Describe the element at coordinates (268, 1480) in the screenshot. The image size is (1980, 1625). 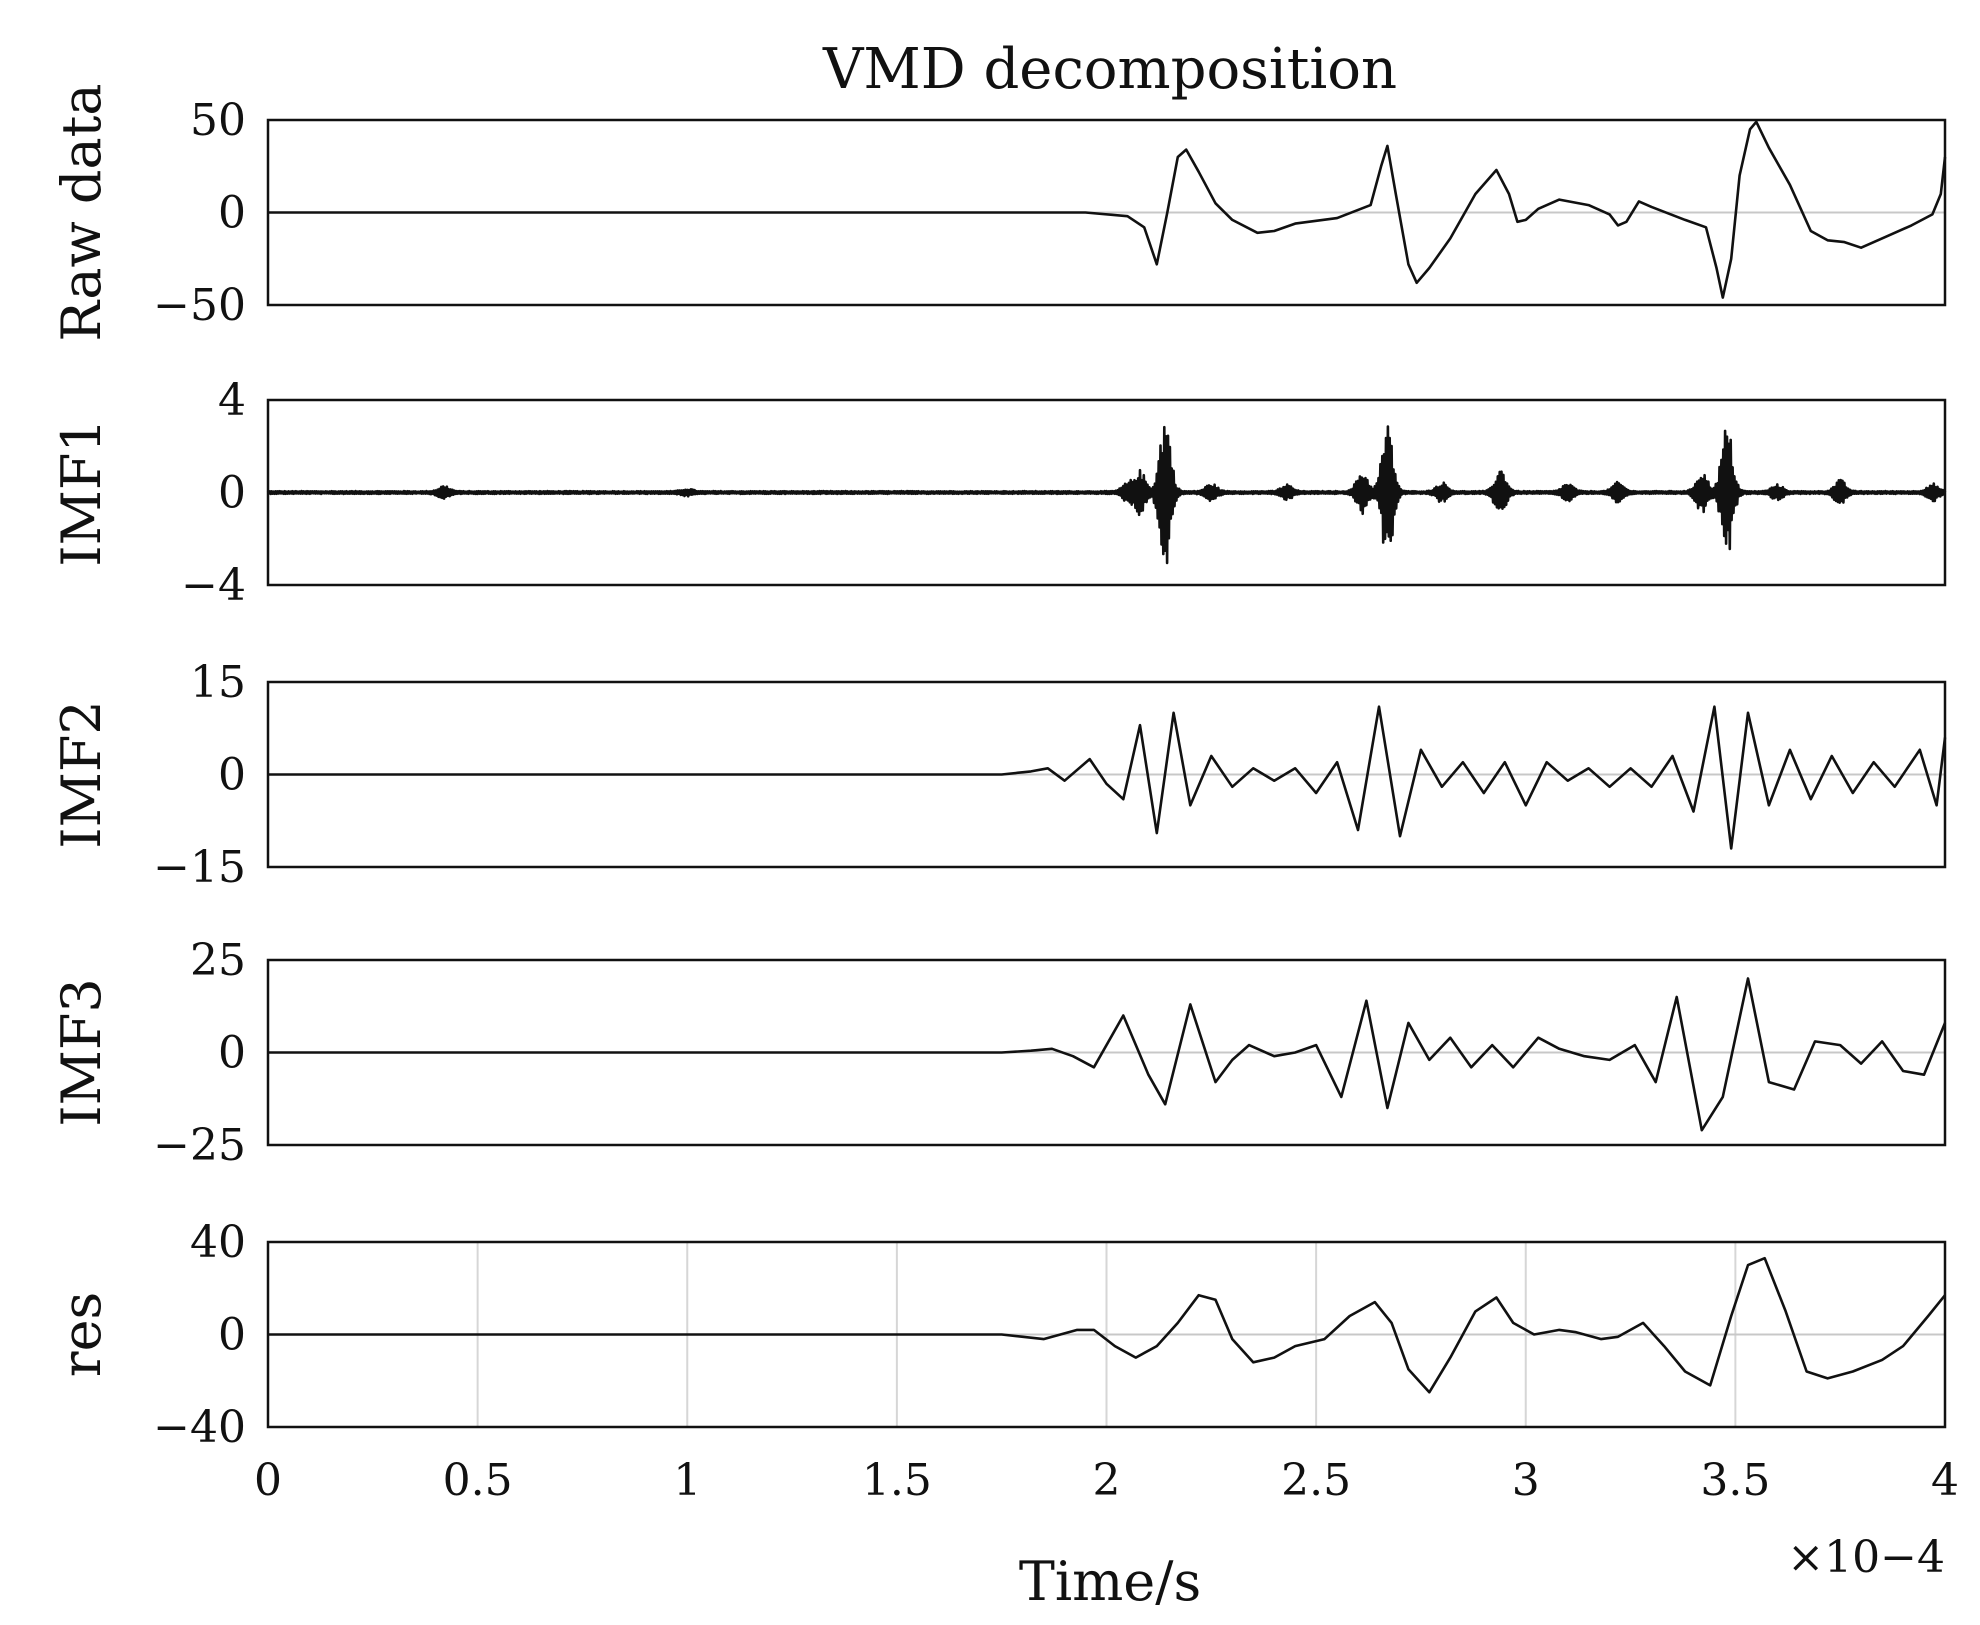
I see `x-tick-label: 0` at that location.